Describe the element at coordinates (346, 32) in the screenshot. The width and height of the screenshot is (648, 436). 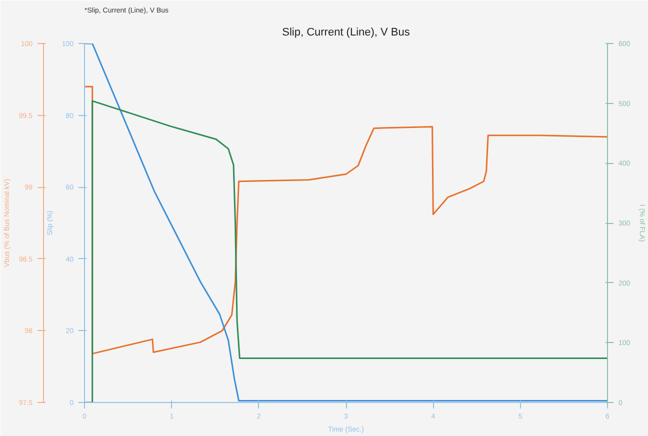
I see `chart-title: Slip, Current (Line), V Bus` at that location.